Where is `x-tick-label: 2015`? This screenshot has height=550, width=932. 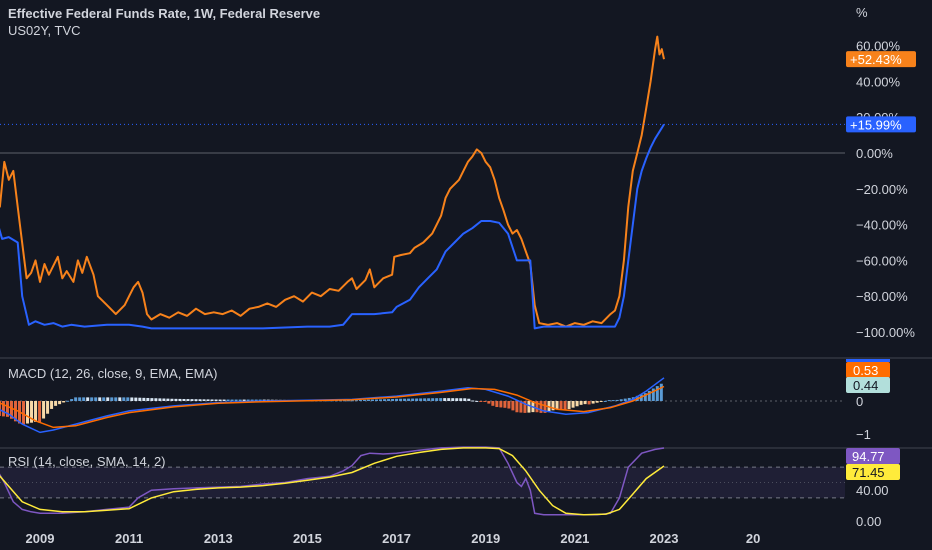
x-tick-label: 2015 is located at coordinates (307, 538).